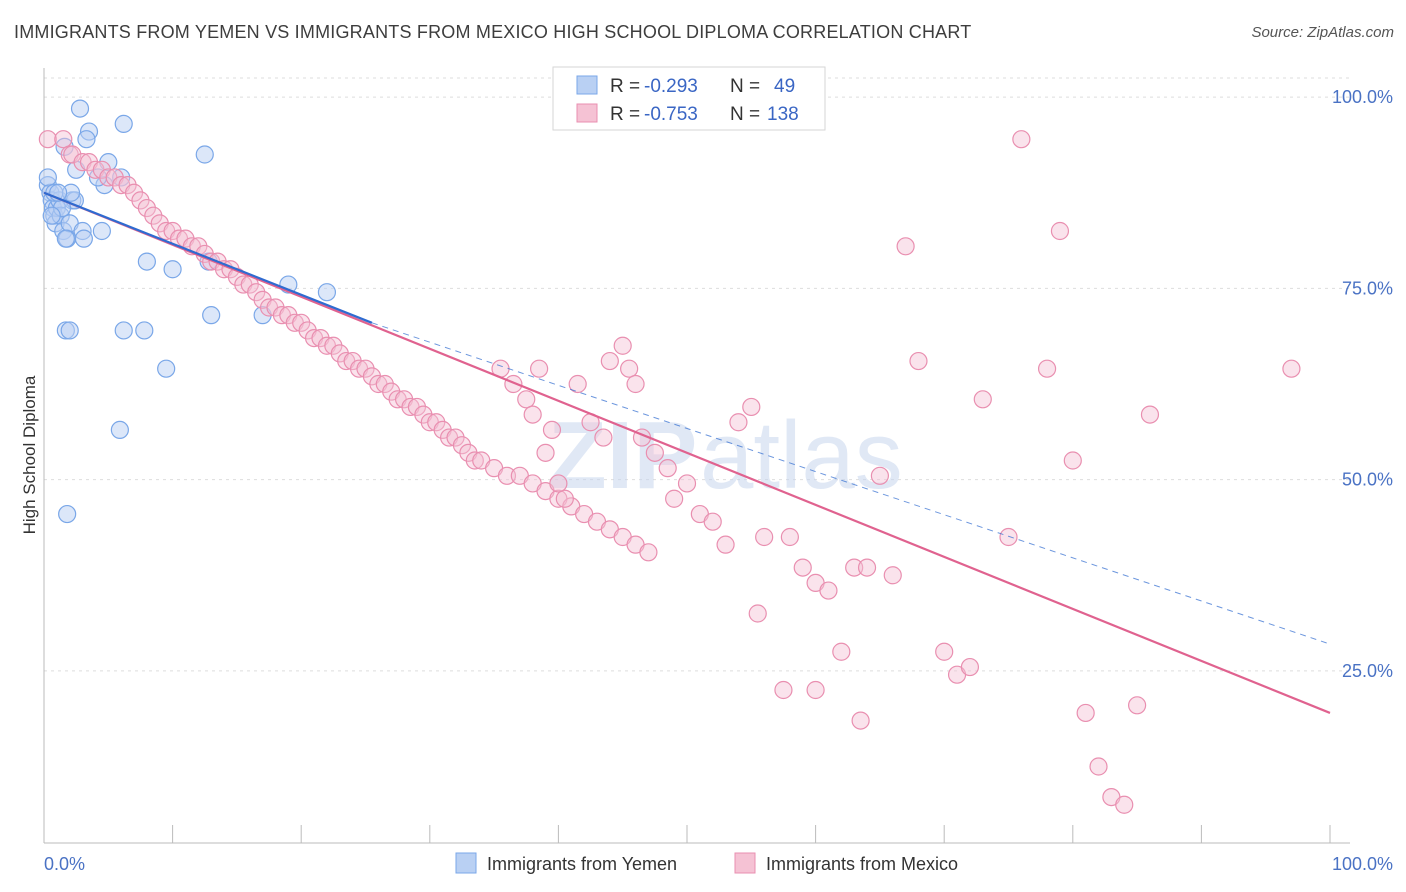  I want to click on stats-legend: R = -0.293 N = 49 R = -0.753 N = 138, so click(689, 98).